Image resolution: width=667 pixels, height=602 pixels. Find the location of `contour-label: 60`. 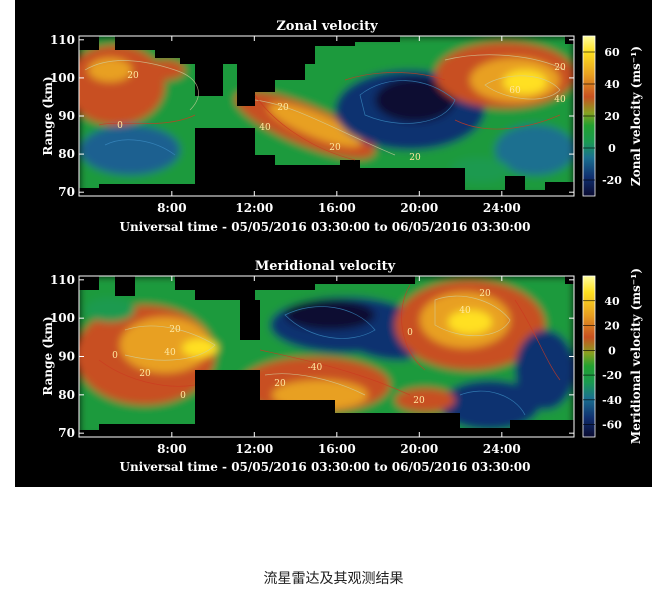

contour-label: 60 is located at coordinates (515, 91).